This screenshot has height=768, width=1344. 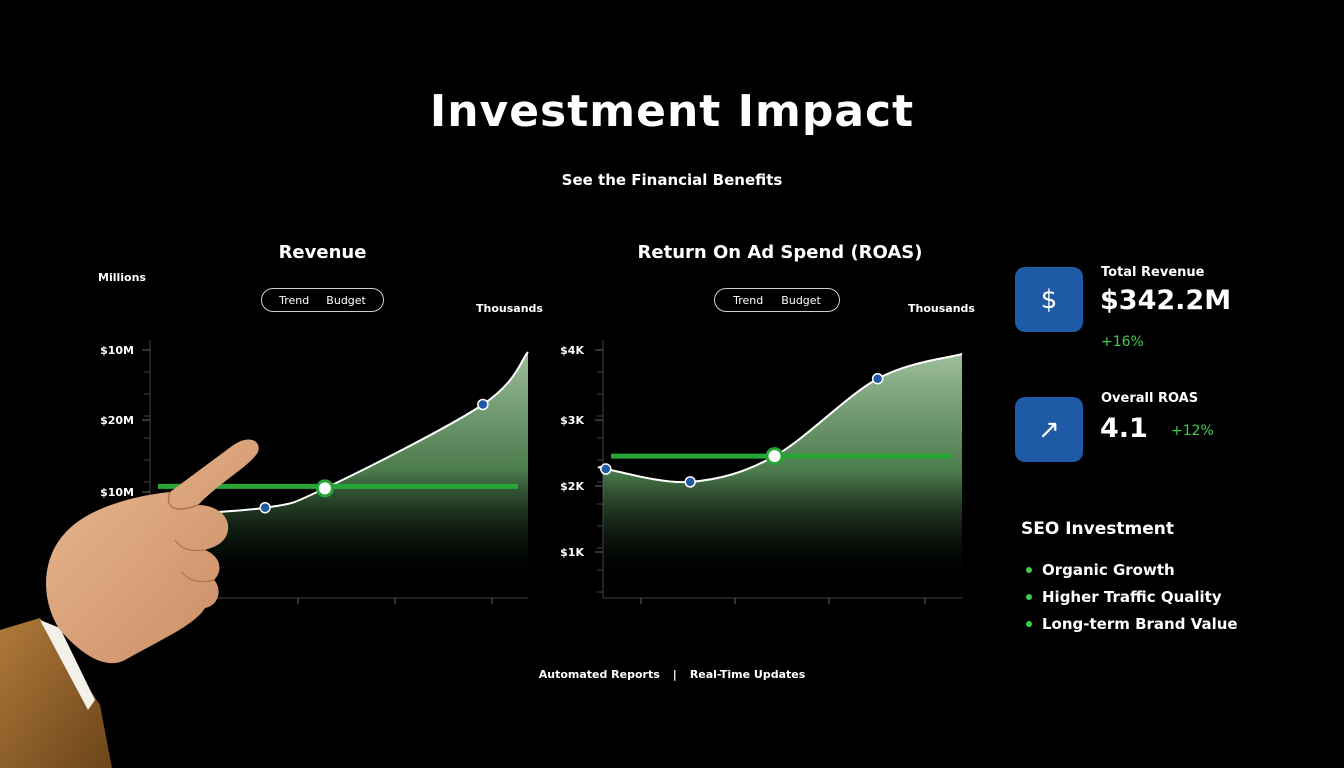 I want to click on list-item-label: Long-term Brand Value, so click(x=1140, y=623).